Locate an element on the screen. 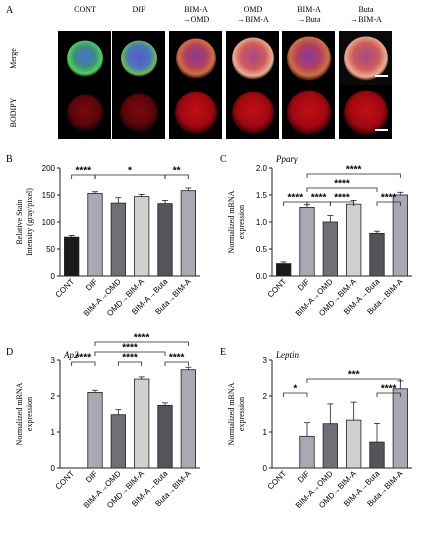  column-header: DIF is located at coordinates (139, 9).